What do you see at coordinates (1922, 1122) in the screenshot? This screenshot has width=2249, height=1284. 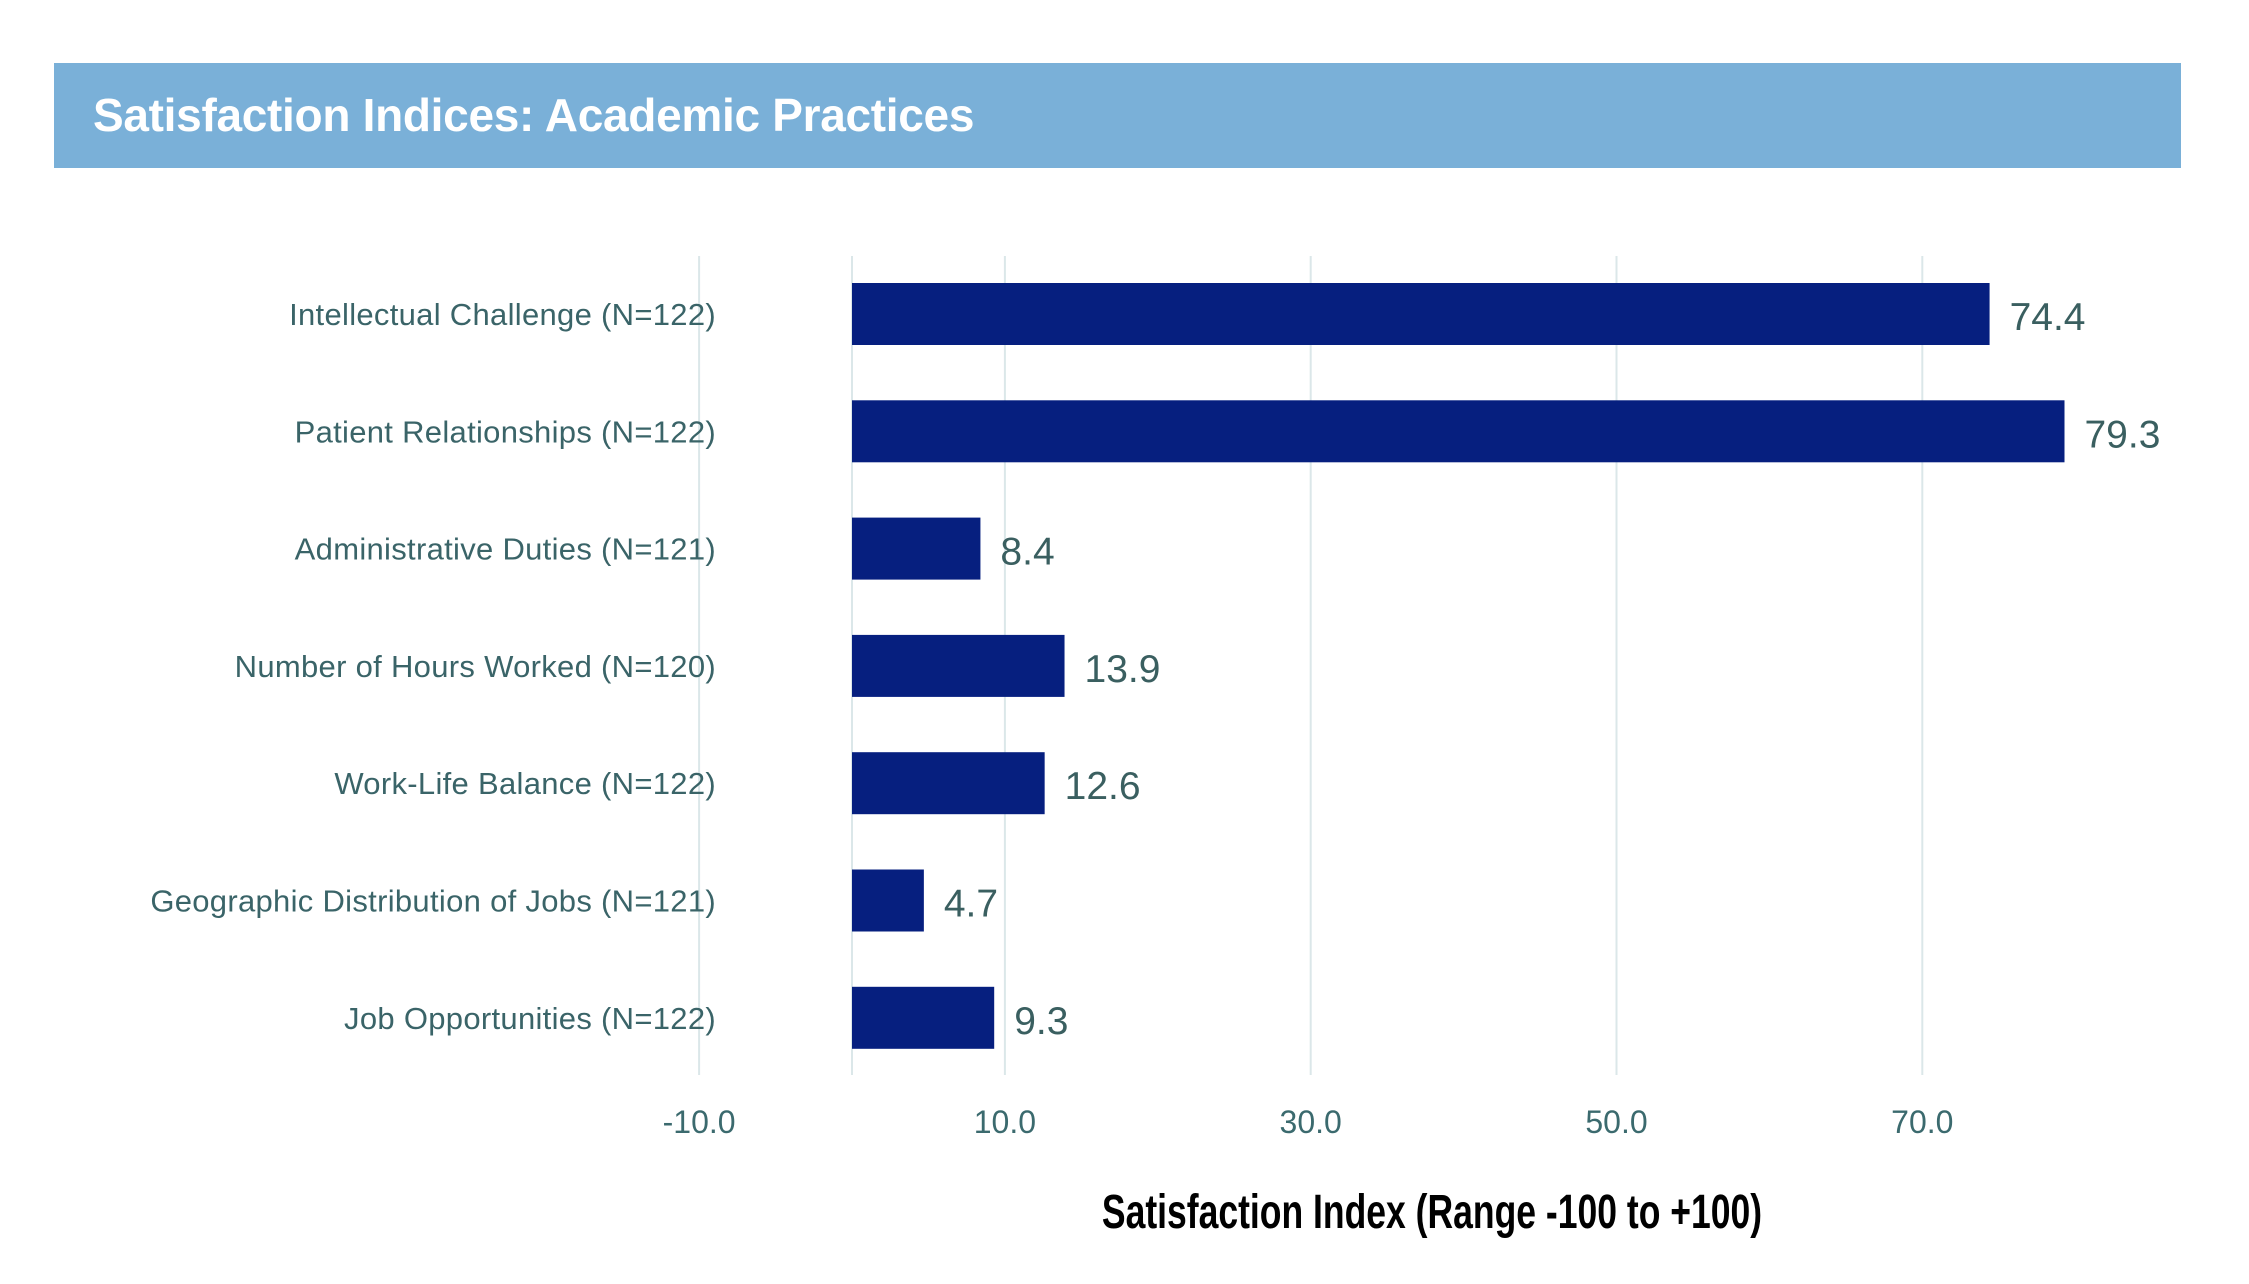 I see `x-tick-label: 70.0` at bounding box center [1922, 1122].